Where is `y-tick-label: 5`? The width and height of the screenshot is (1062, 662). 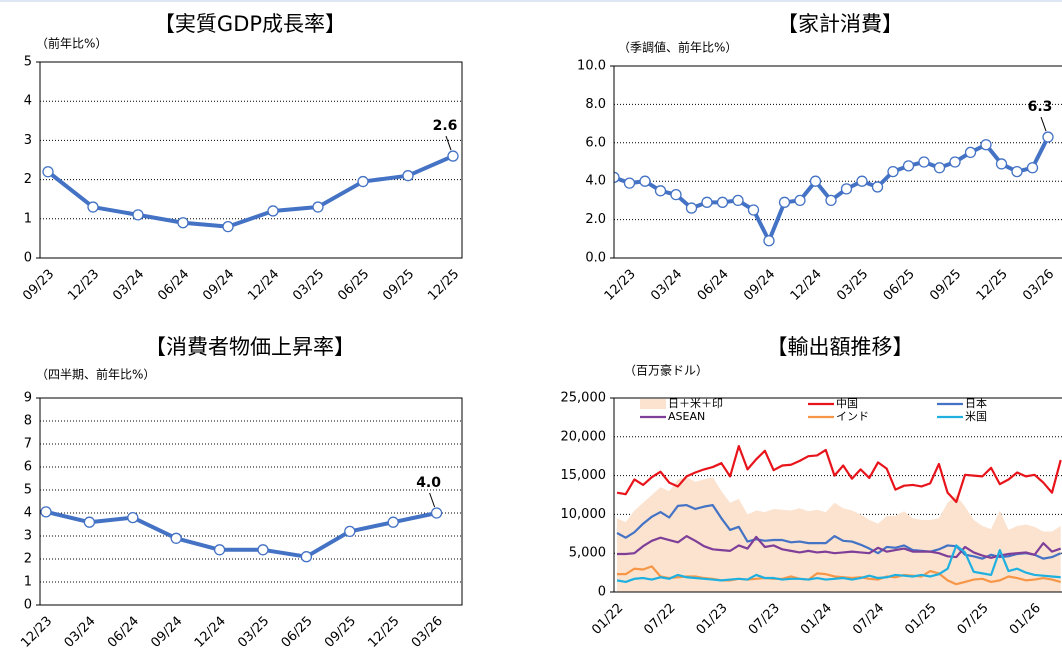
y-tick-label: 5 is located at coordinates (28, 62).